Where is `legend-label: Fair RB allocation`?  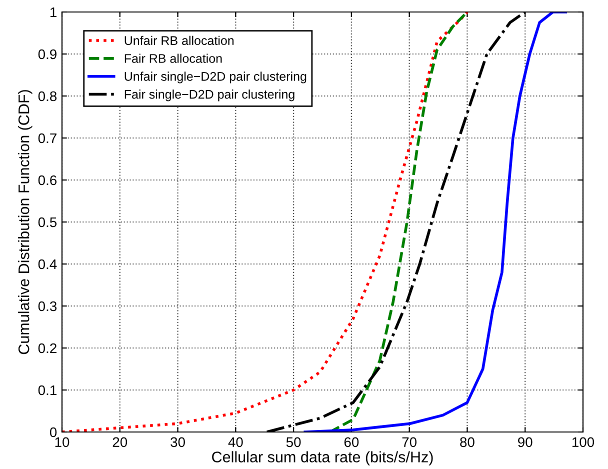
legend-label: Fair RB allocation is located at coordinates (173, 58).